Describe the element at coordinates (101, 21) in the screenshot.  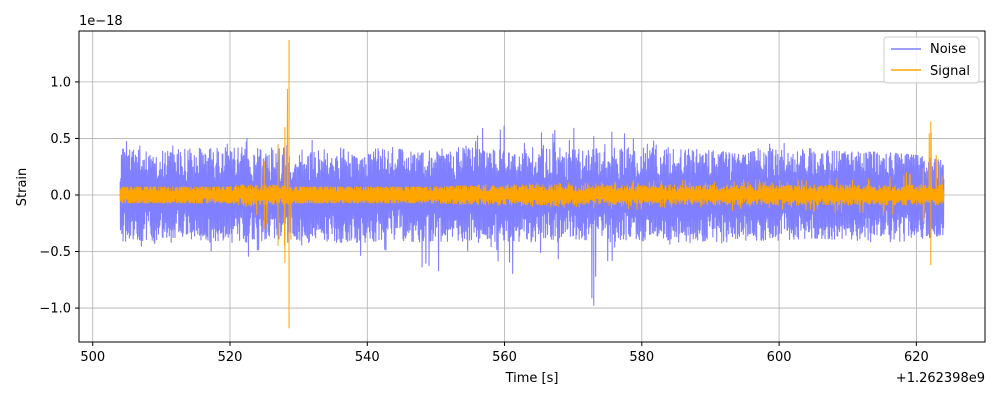
I see `y-scale-label: 1e−18` at that location.